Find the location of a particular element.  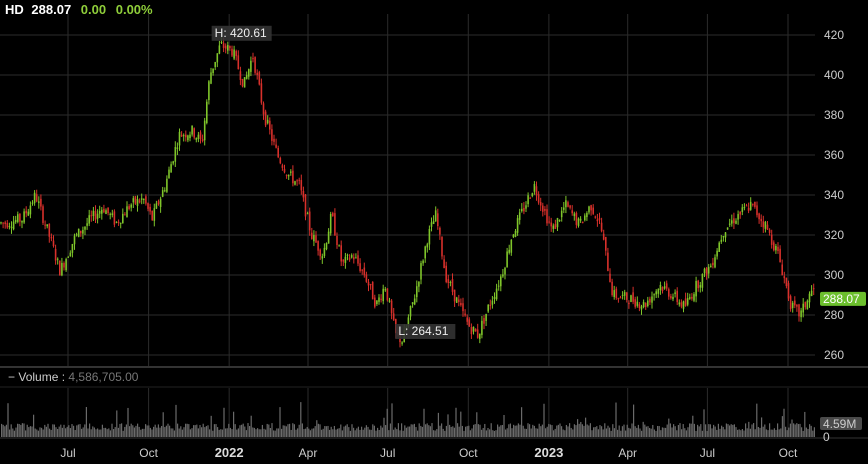

volume-legend: − Volume : 4,586,705.00 is located at coordinates (73, 377).